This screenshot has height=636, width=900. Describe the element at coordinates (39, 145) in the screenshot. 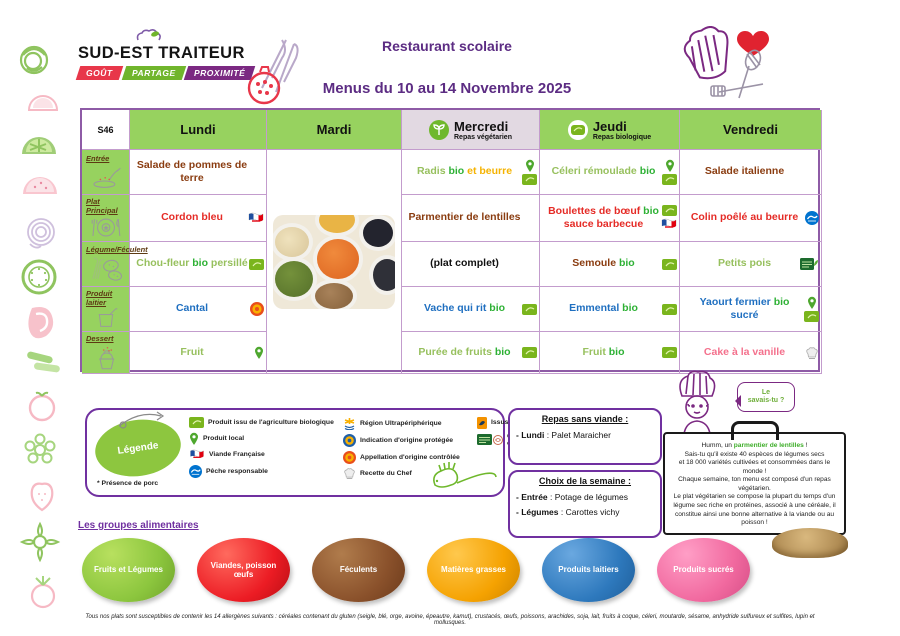

I see `lime-wedge-doodle-icon` at that location.